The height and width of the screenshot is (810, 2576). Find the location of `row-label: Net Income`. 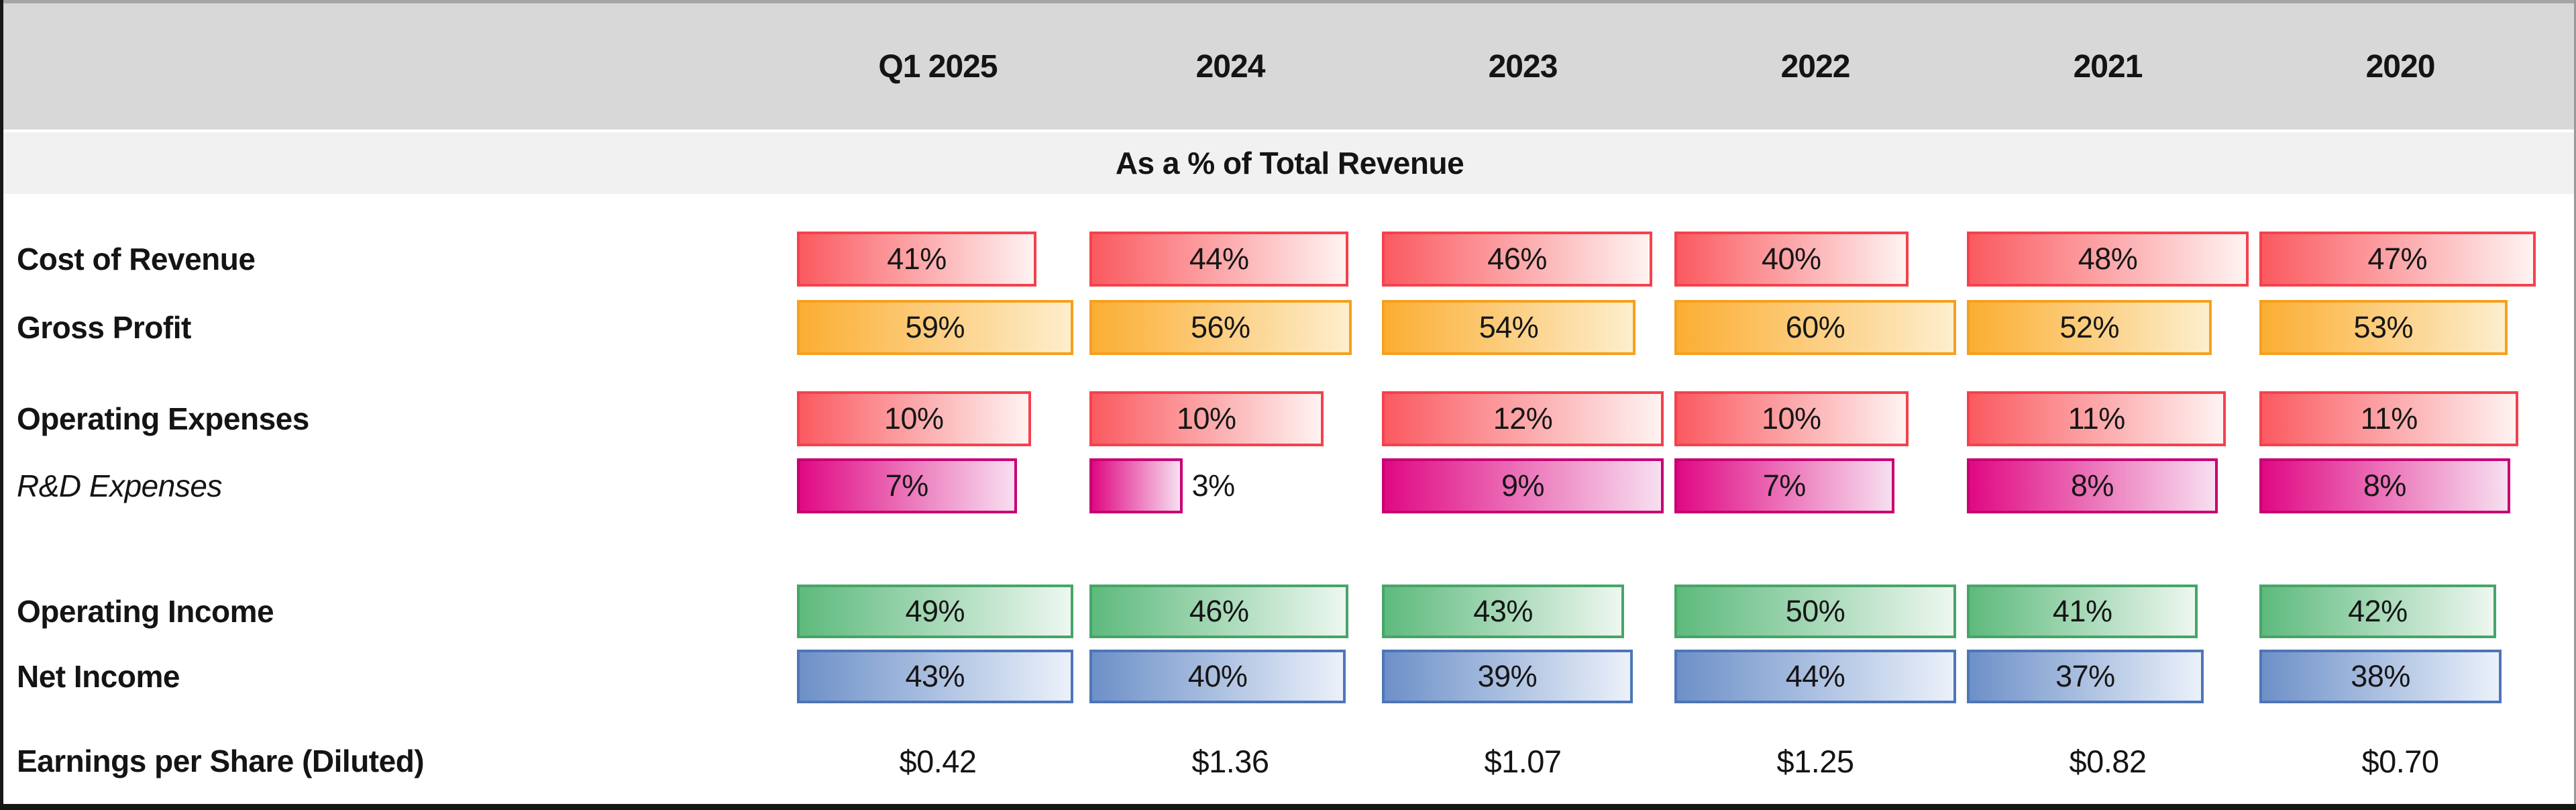

row-label: Net Income is located at coordinates (98, 676).